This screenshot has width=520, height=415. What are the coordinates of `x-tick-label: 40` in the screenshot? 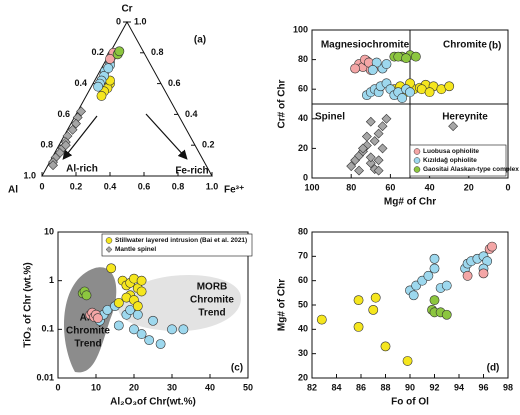 It's located at (430, 187).